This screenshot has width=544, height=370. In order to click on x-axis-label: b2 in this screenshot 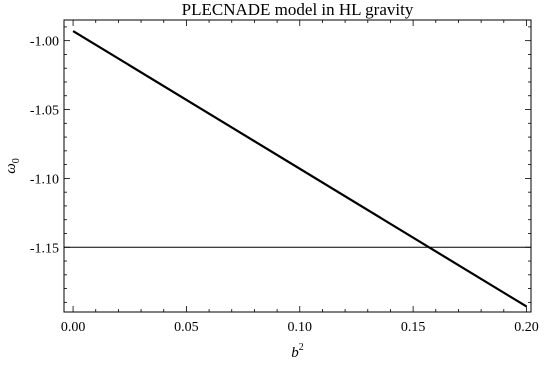, I will do `click(297, 351)`.